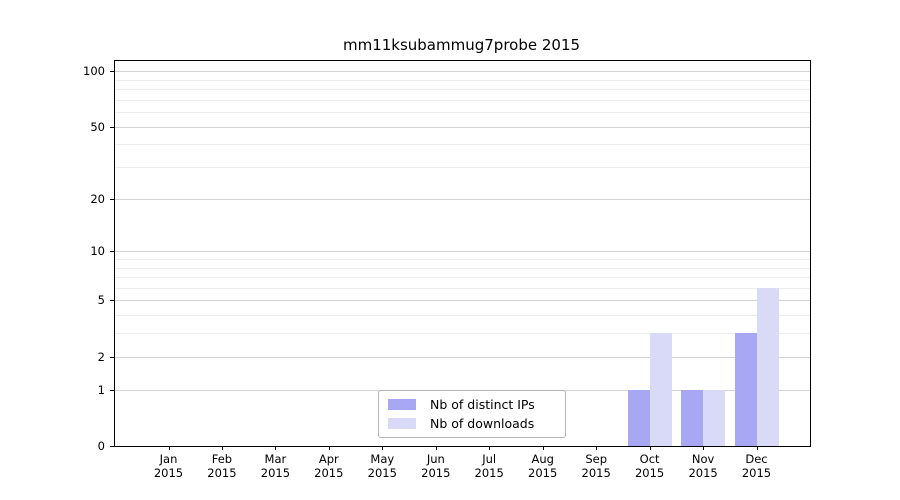  I want to click on y-tick-label: 0, so click(101, 446).